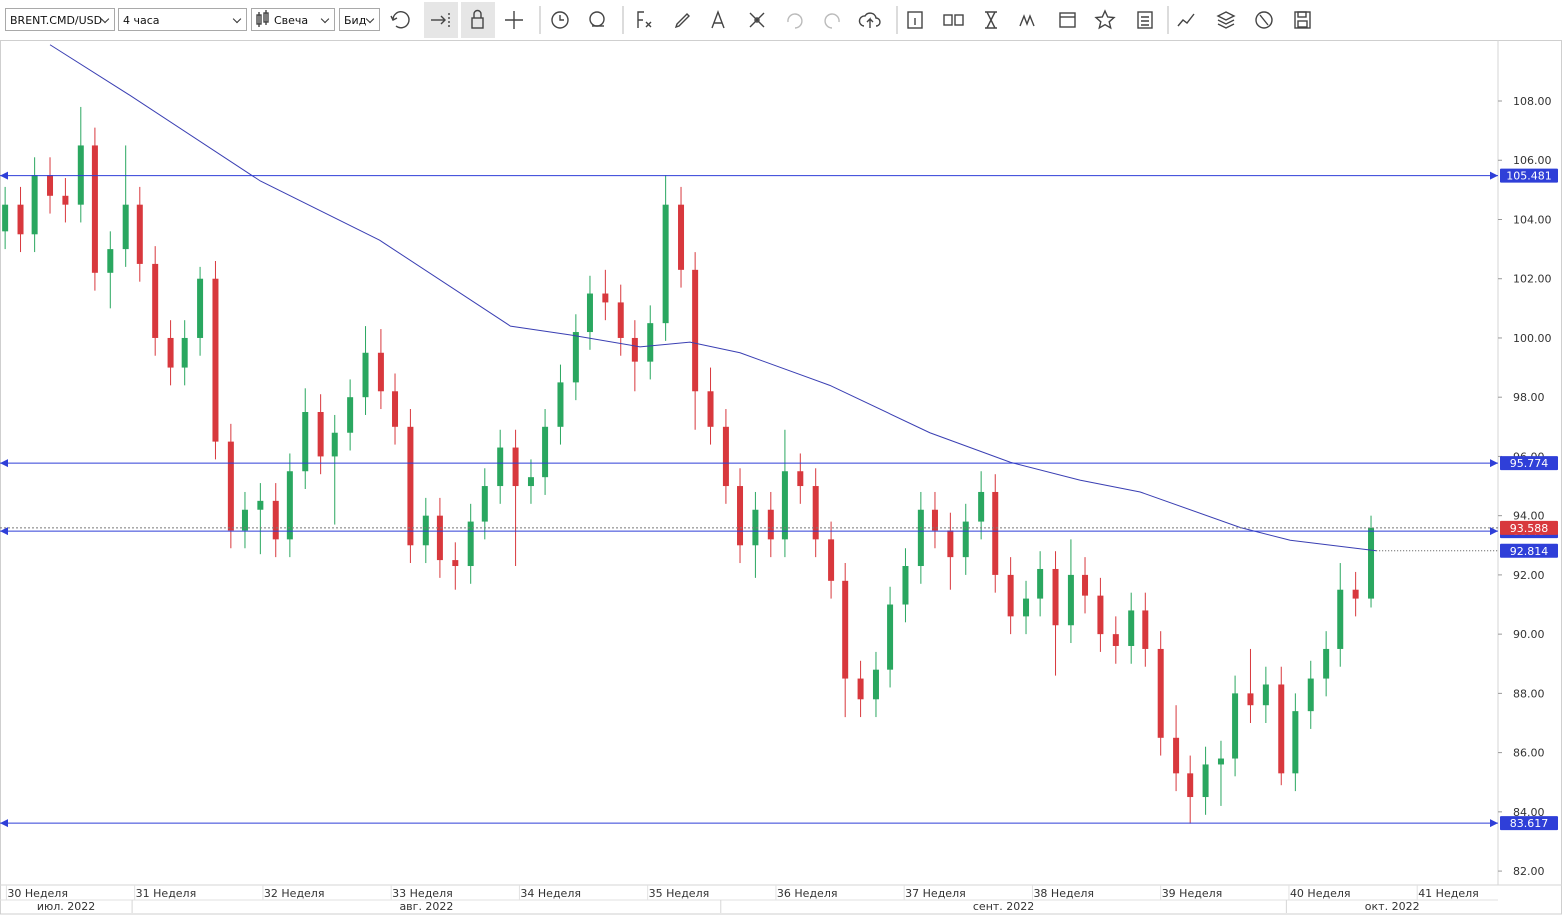 The width and height of the screenshot is (1562, 915). What do you see at coordinates (1529, 463) in the screenshot?
I see `price-label: 95.774` at bounding box center [1529, 463].